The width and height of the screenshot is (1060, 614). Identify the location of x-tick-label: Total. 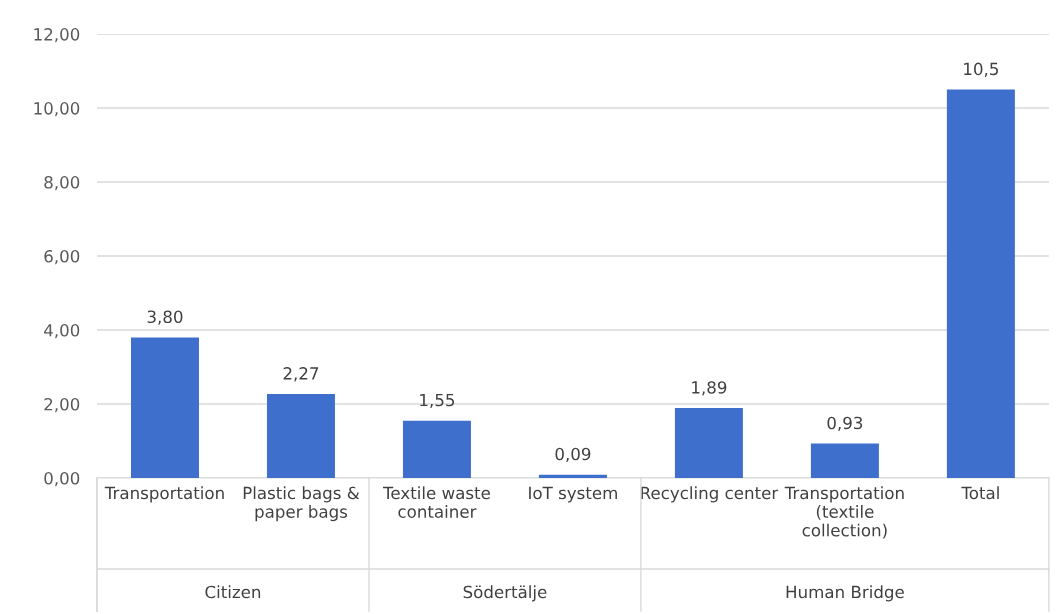
(980, 493).